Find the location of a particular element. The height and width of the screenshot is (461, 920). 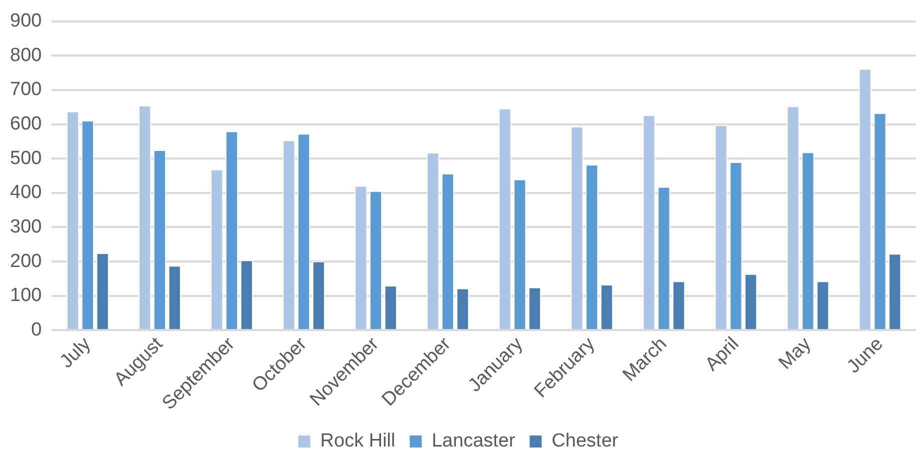

y-tick-label: 500 is located at coordinates (26, 158).